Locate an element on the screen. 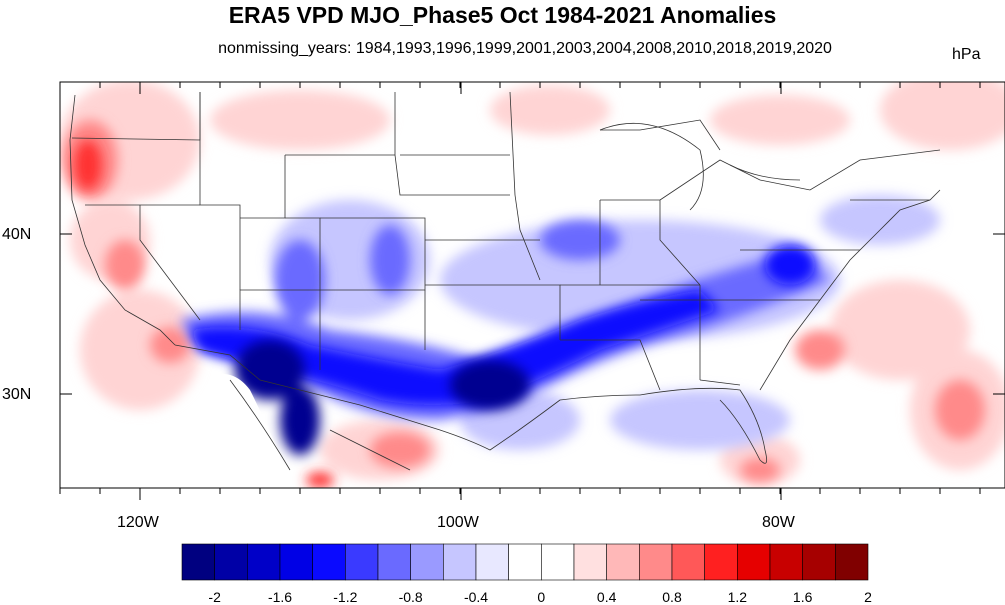 This screenshot has width=1005, height=605. colorbar is located at coordinates (525, 562).